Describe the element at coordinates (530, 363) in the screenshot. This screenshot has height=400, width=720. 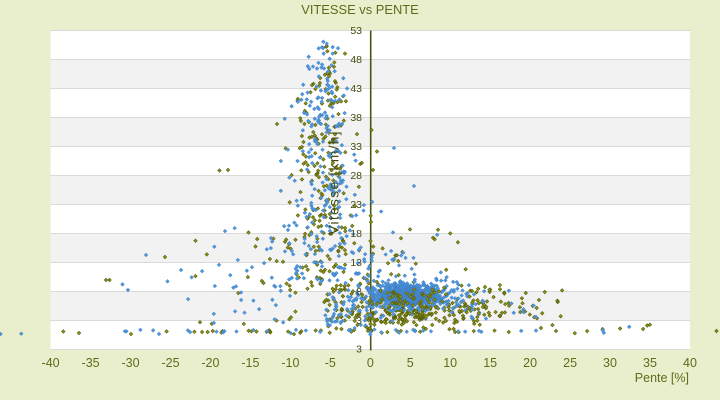
I see `svg-text: 20` at that location.